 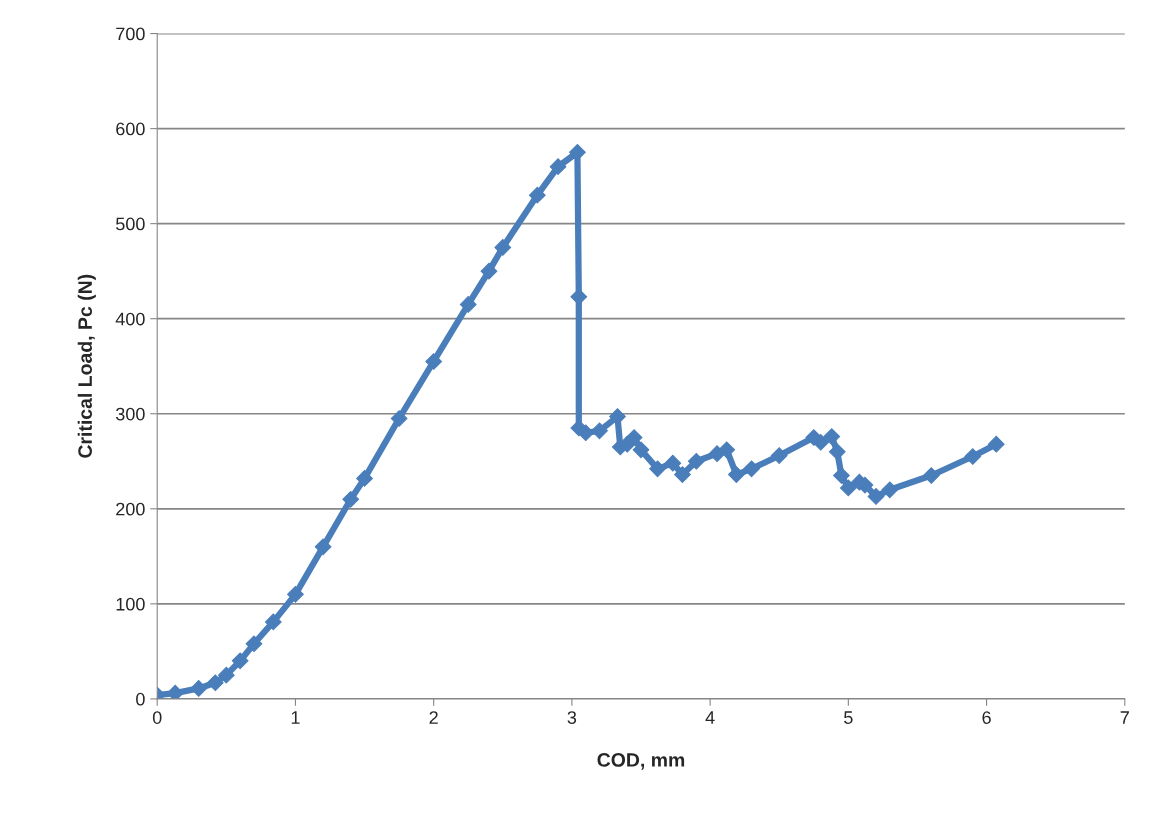 What do you see at coordinates (295, 717) in the screenshot?
I see `x-tick-label: 1` at bounding box center [295, 717].